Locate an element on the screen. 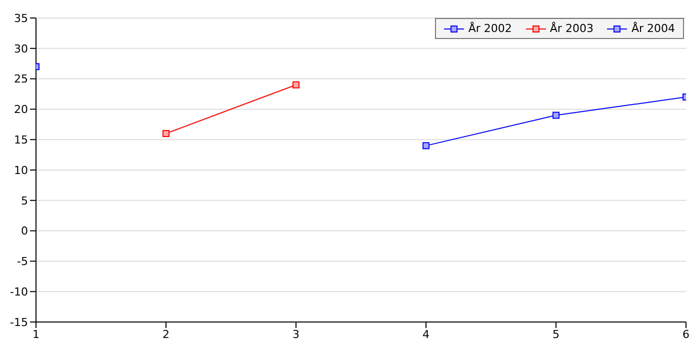 Image resolution: width=700 pixels, height=350 pixels. legend-label: År 2004 is located at coordinates (653, 28).